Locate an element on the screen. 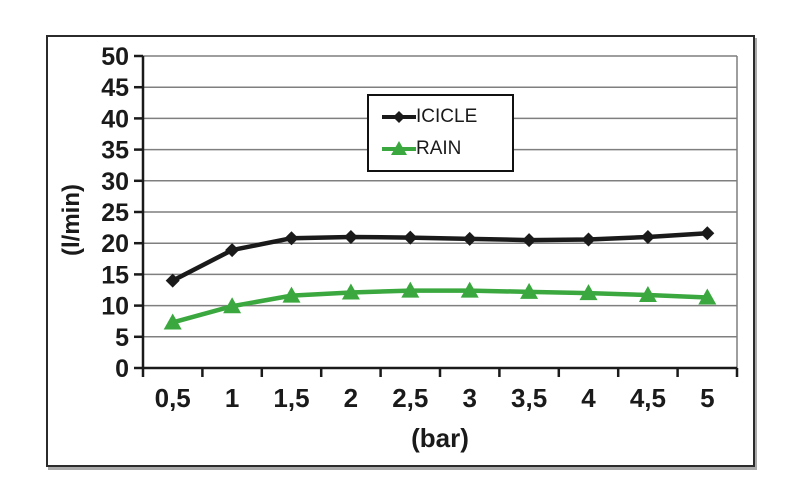 This screenshot has height=504, width=800. chart-legend: ICICLE RAIN is located at coordinates (440, 133).